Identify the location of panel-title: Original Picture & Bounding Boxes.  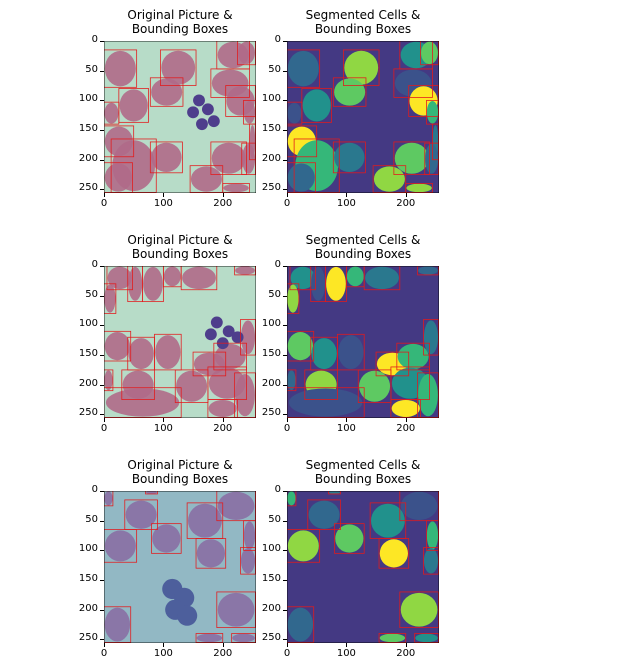
(180, 472).